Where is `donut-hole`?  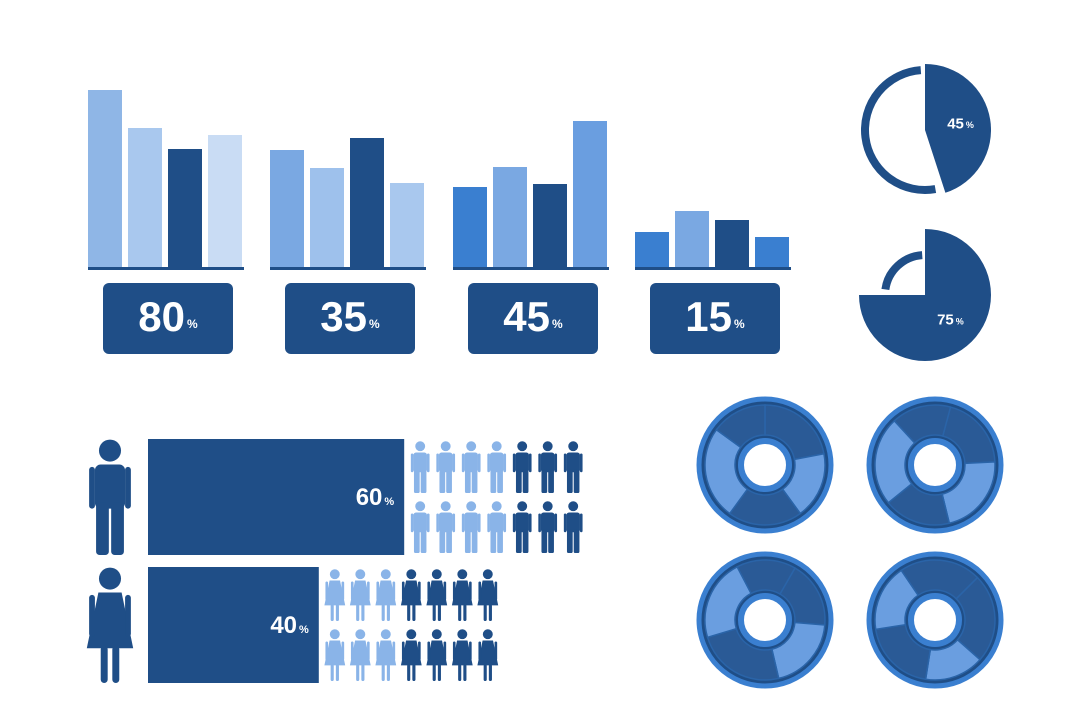 donut-hole is located at coordinates (935, 620).